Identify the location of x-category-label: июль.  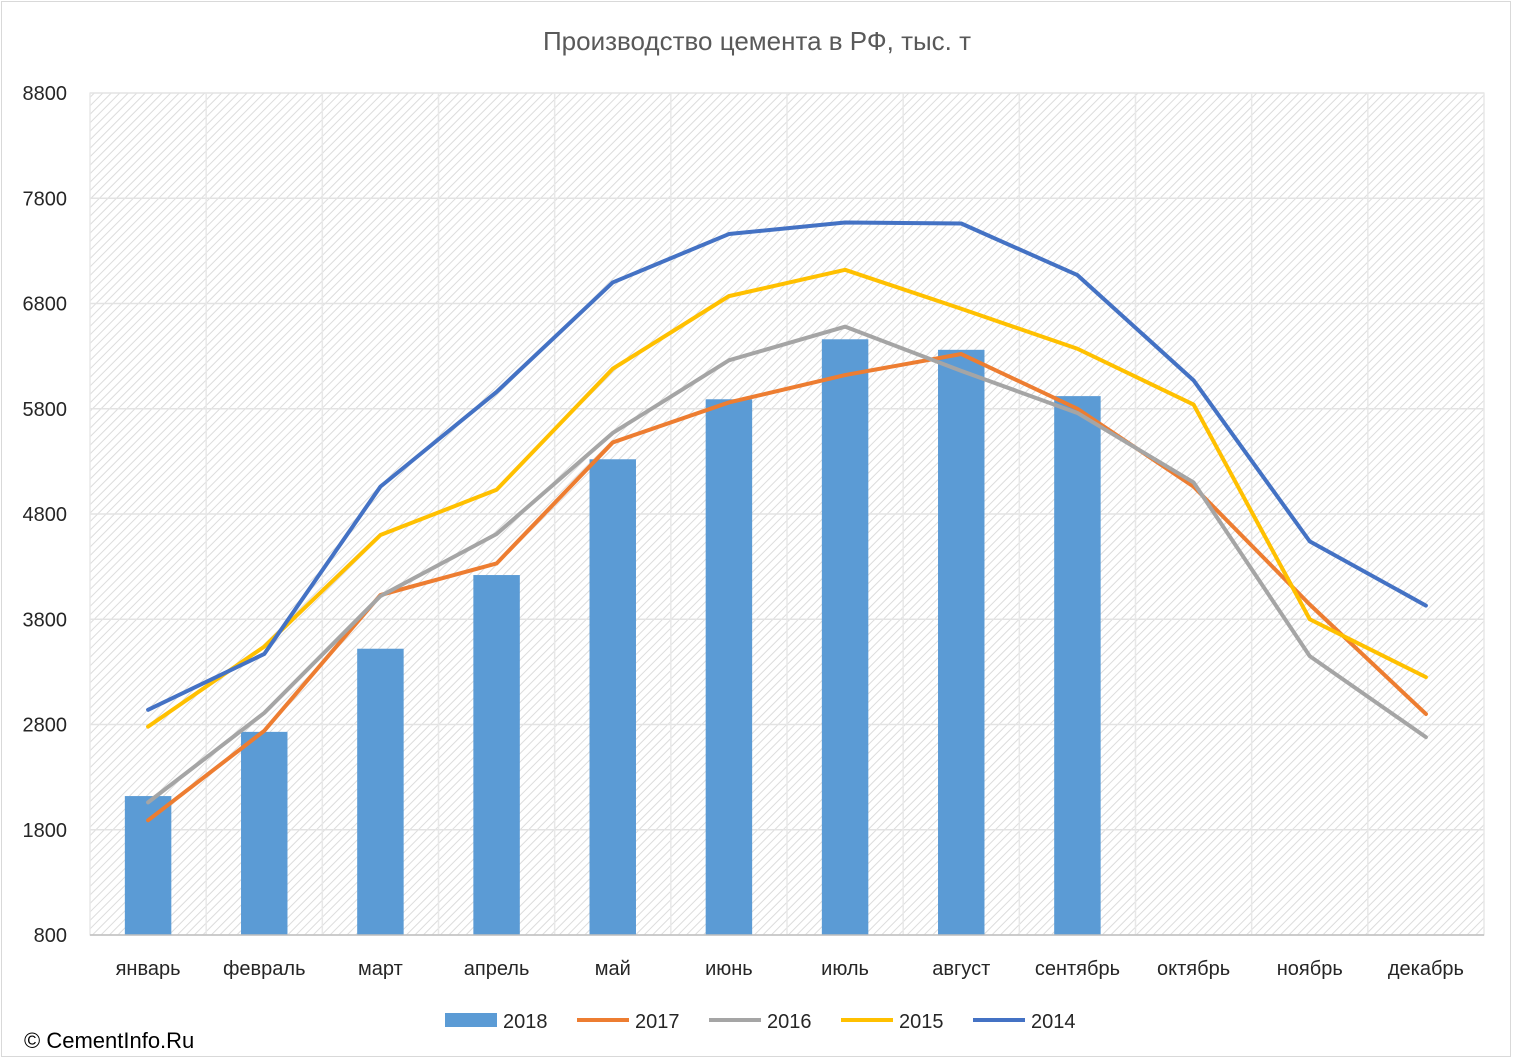
(845, 969).